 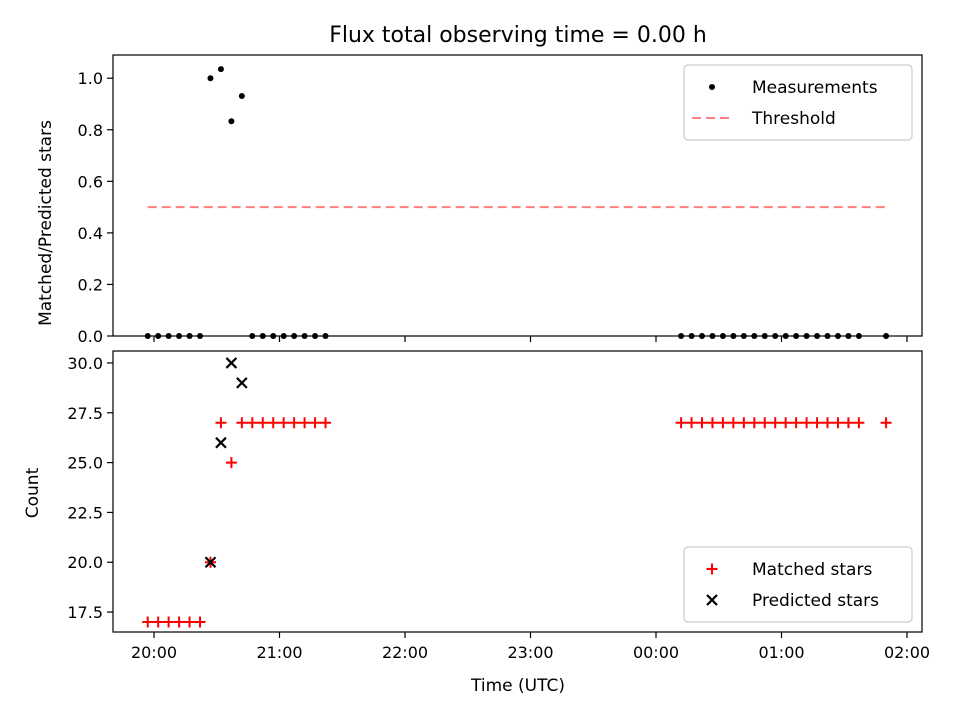 I want to click on ytick-label: 17.5, so click(x=85, y=612).